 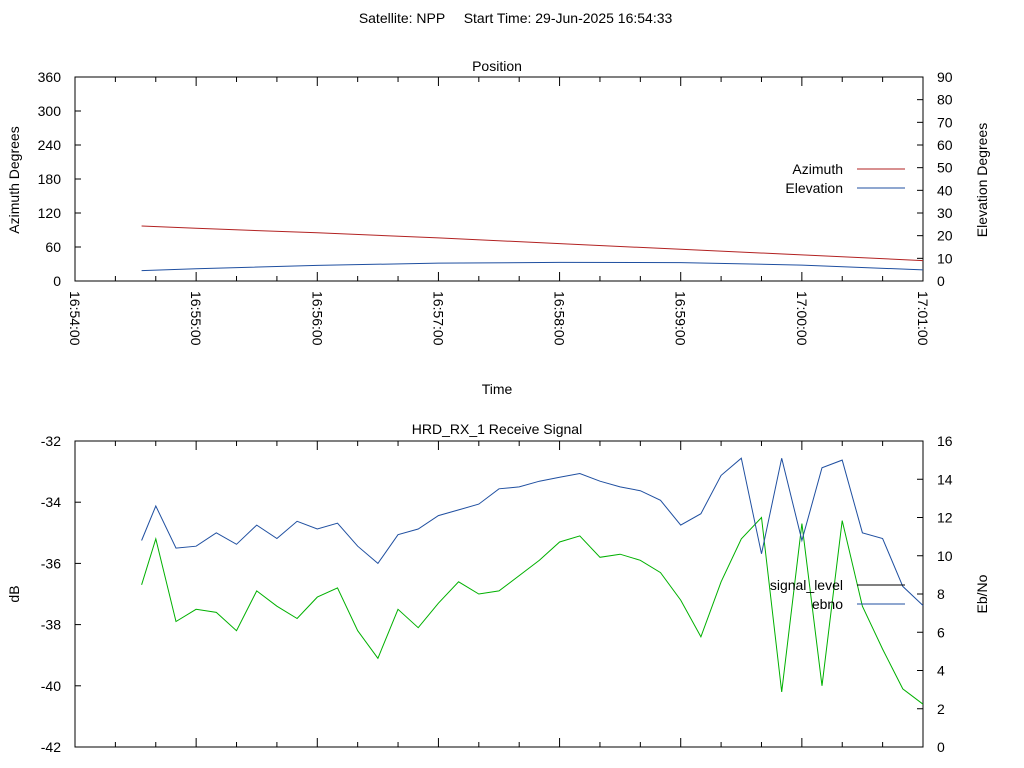 What do you see at coordinates (982, 593) in the screenshot?
I see `signal-y2-axis-title: Eb/No` at bounding box center [982, 593].